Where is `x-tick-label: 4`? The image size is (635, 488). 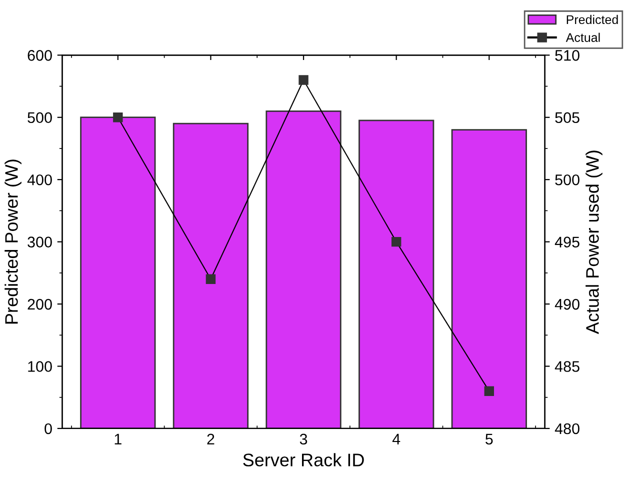
x-tick-label: 4 is located at coordinates (396, 439).